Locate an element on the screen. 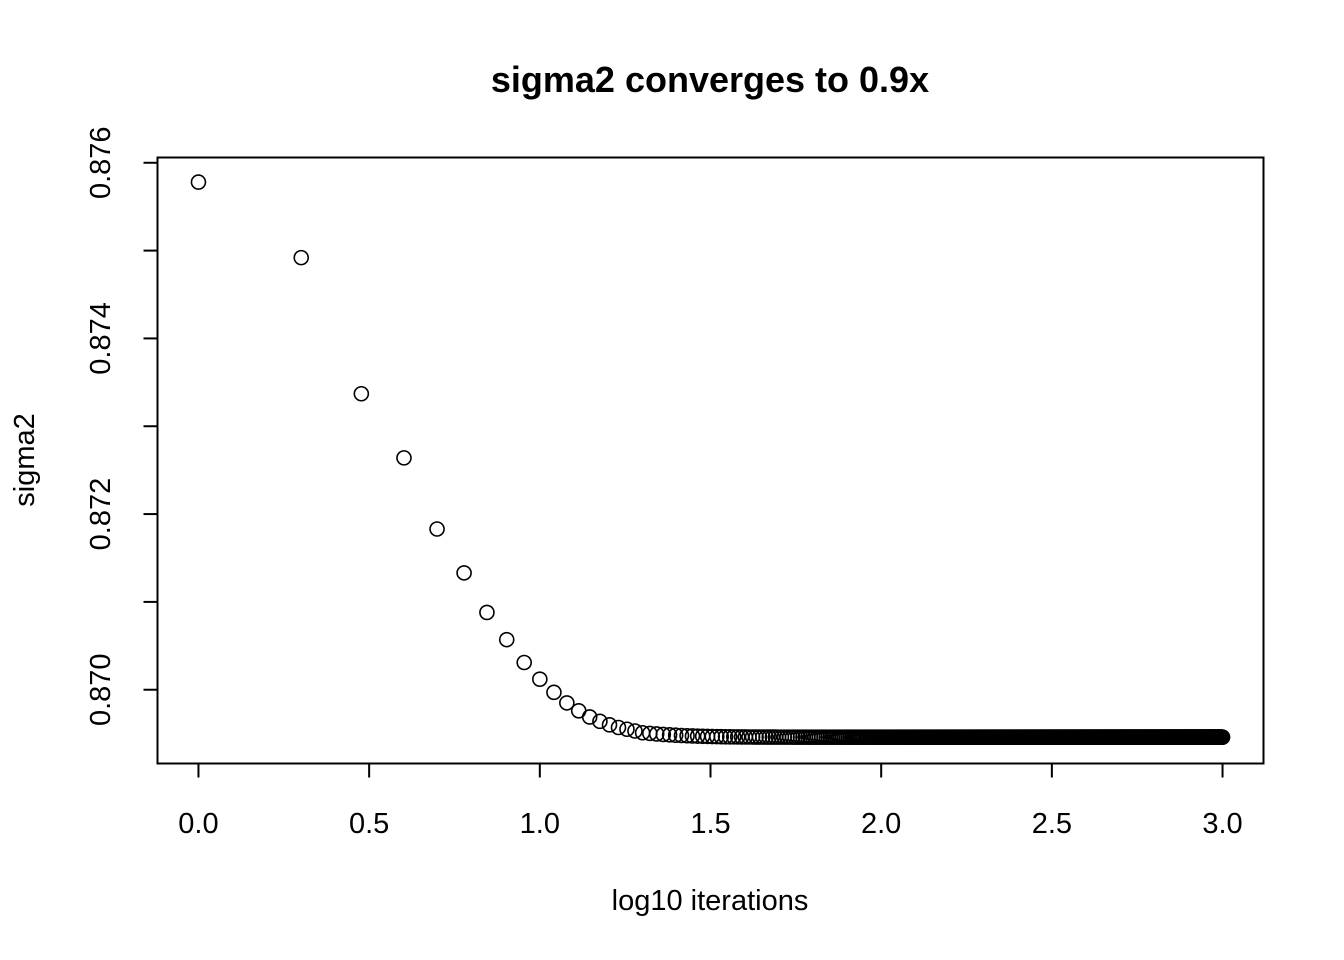  x-tick-label: 0.5 is located at coordinates (369, 824).